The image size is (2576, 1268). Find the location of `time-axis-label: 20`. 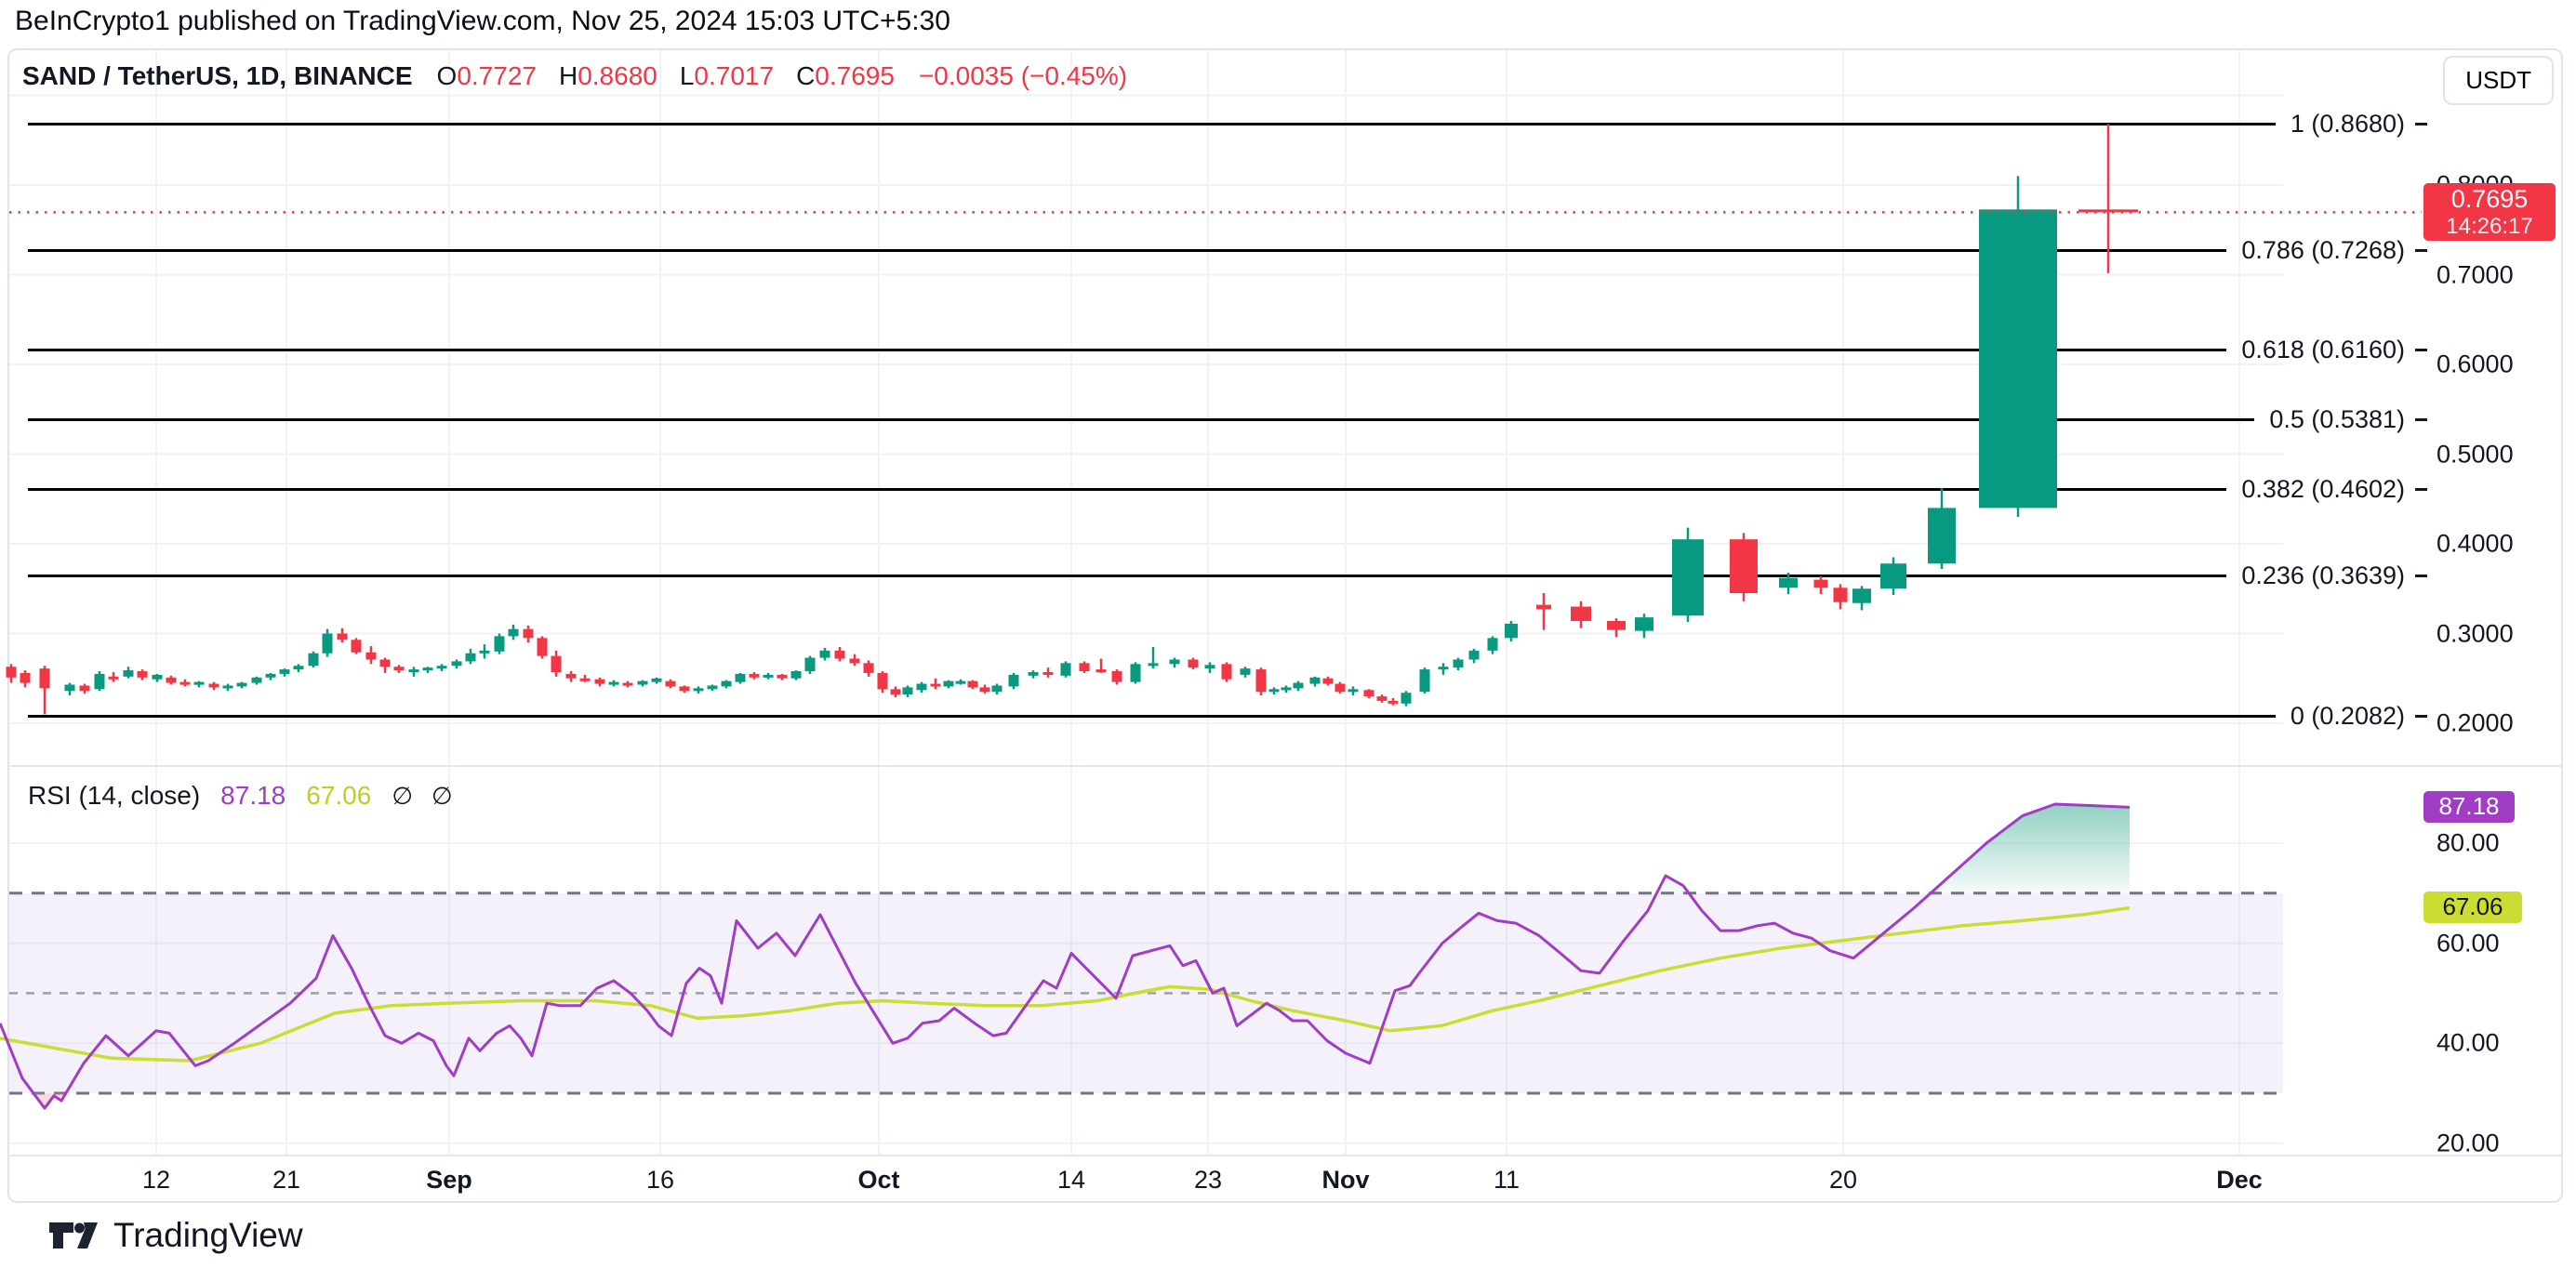

time-axis-label: 20 is located at coordinates (1843, 1180).